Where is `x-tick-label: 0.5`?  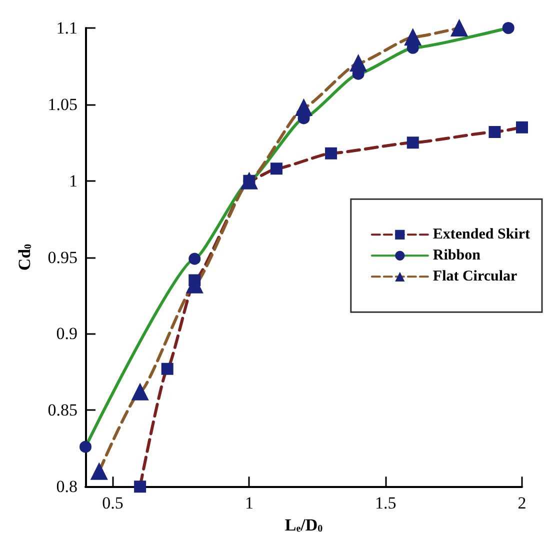
x-tick-label: 0.5 is located at coordinates (113, 503).